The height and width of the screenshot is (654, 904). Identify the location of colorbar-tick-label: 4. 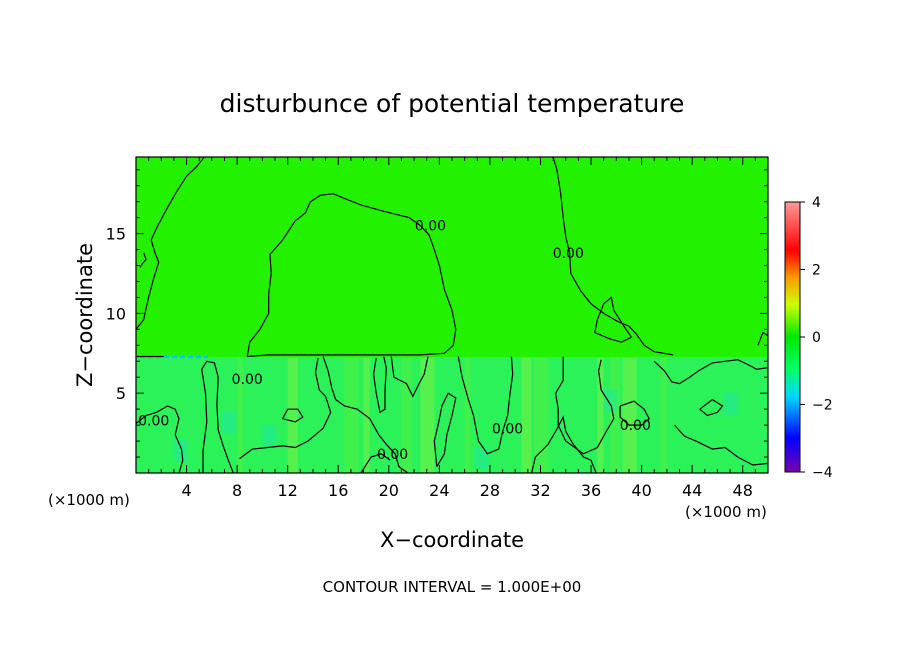
(816, 203).